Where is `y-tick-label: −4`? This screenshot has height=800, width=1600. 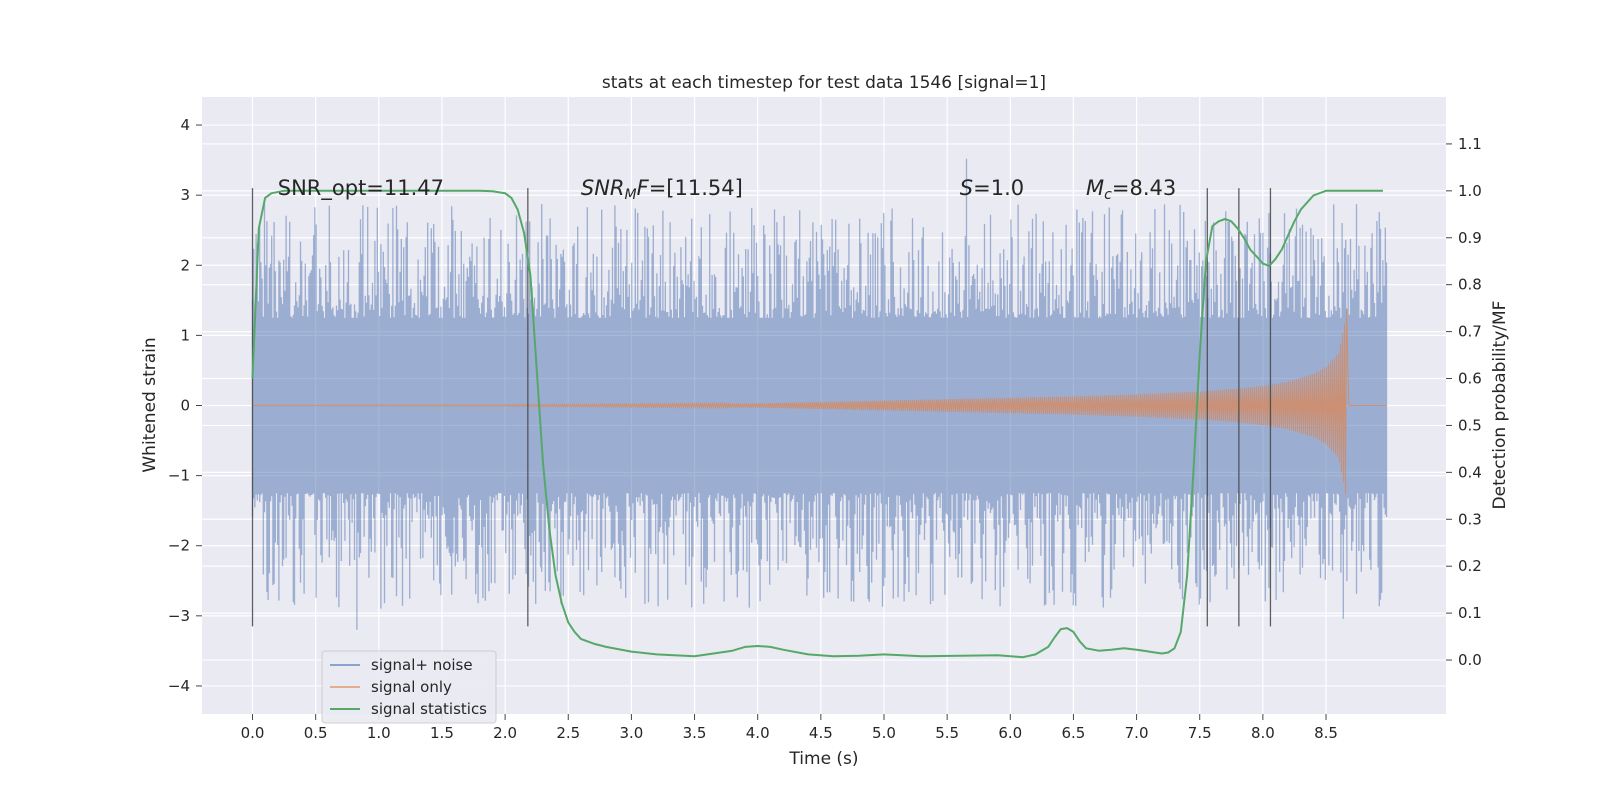 y-tick-label: −4 is located at coordinates (179, 686).